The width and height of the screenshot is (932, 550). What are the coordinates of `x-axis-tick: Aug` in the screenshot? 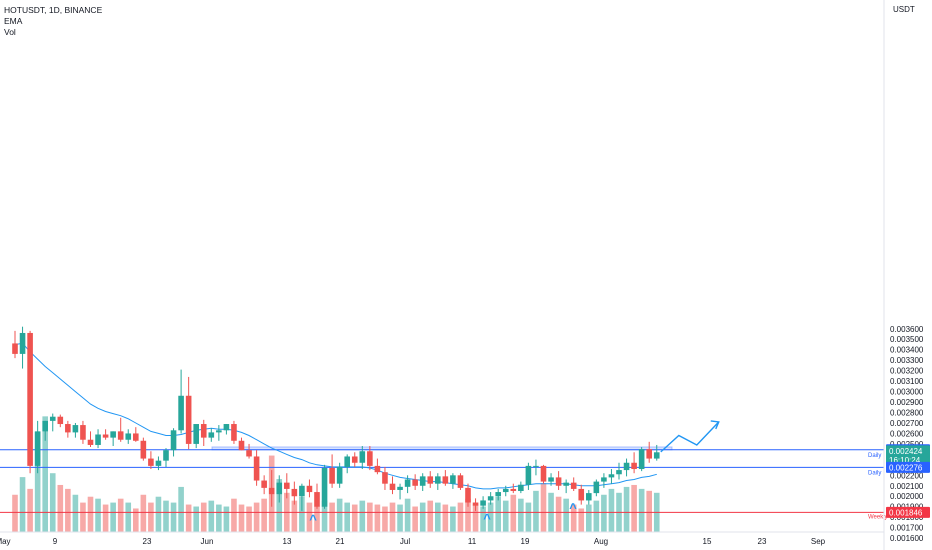 It's located at (601, 541).